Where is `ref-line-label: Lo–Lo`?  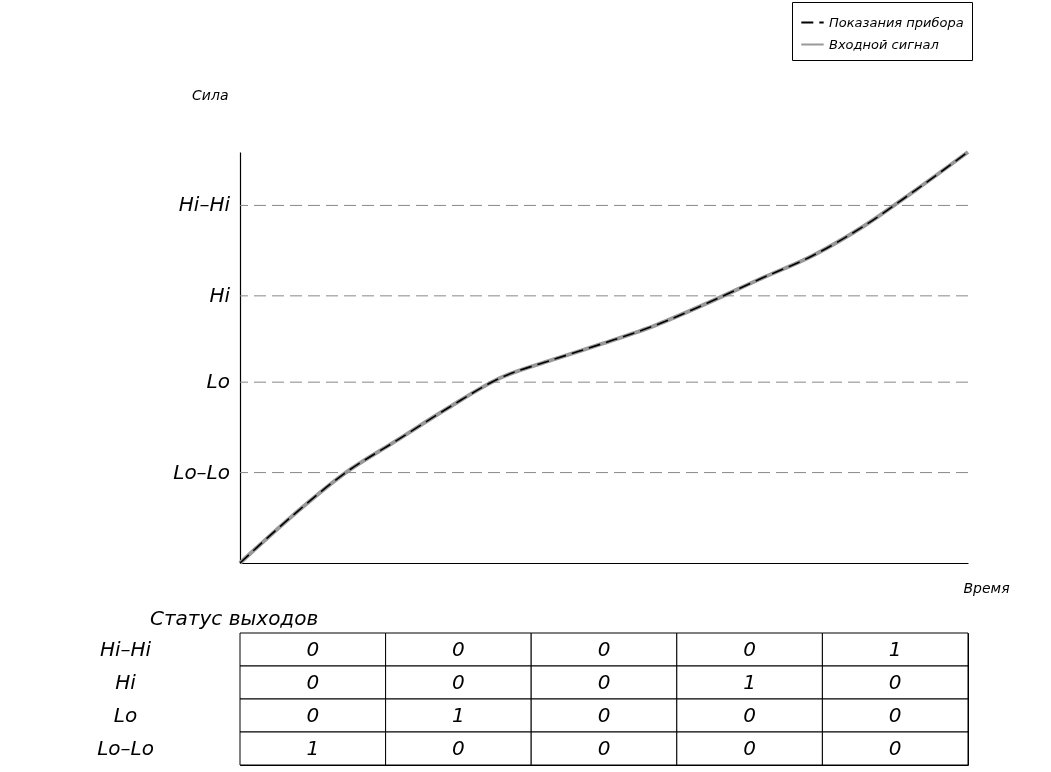
ref-line-label: Lo–Lo is located at coordinates (201, 471).